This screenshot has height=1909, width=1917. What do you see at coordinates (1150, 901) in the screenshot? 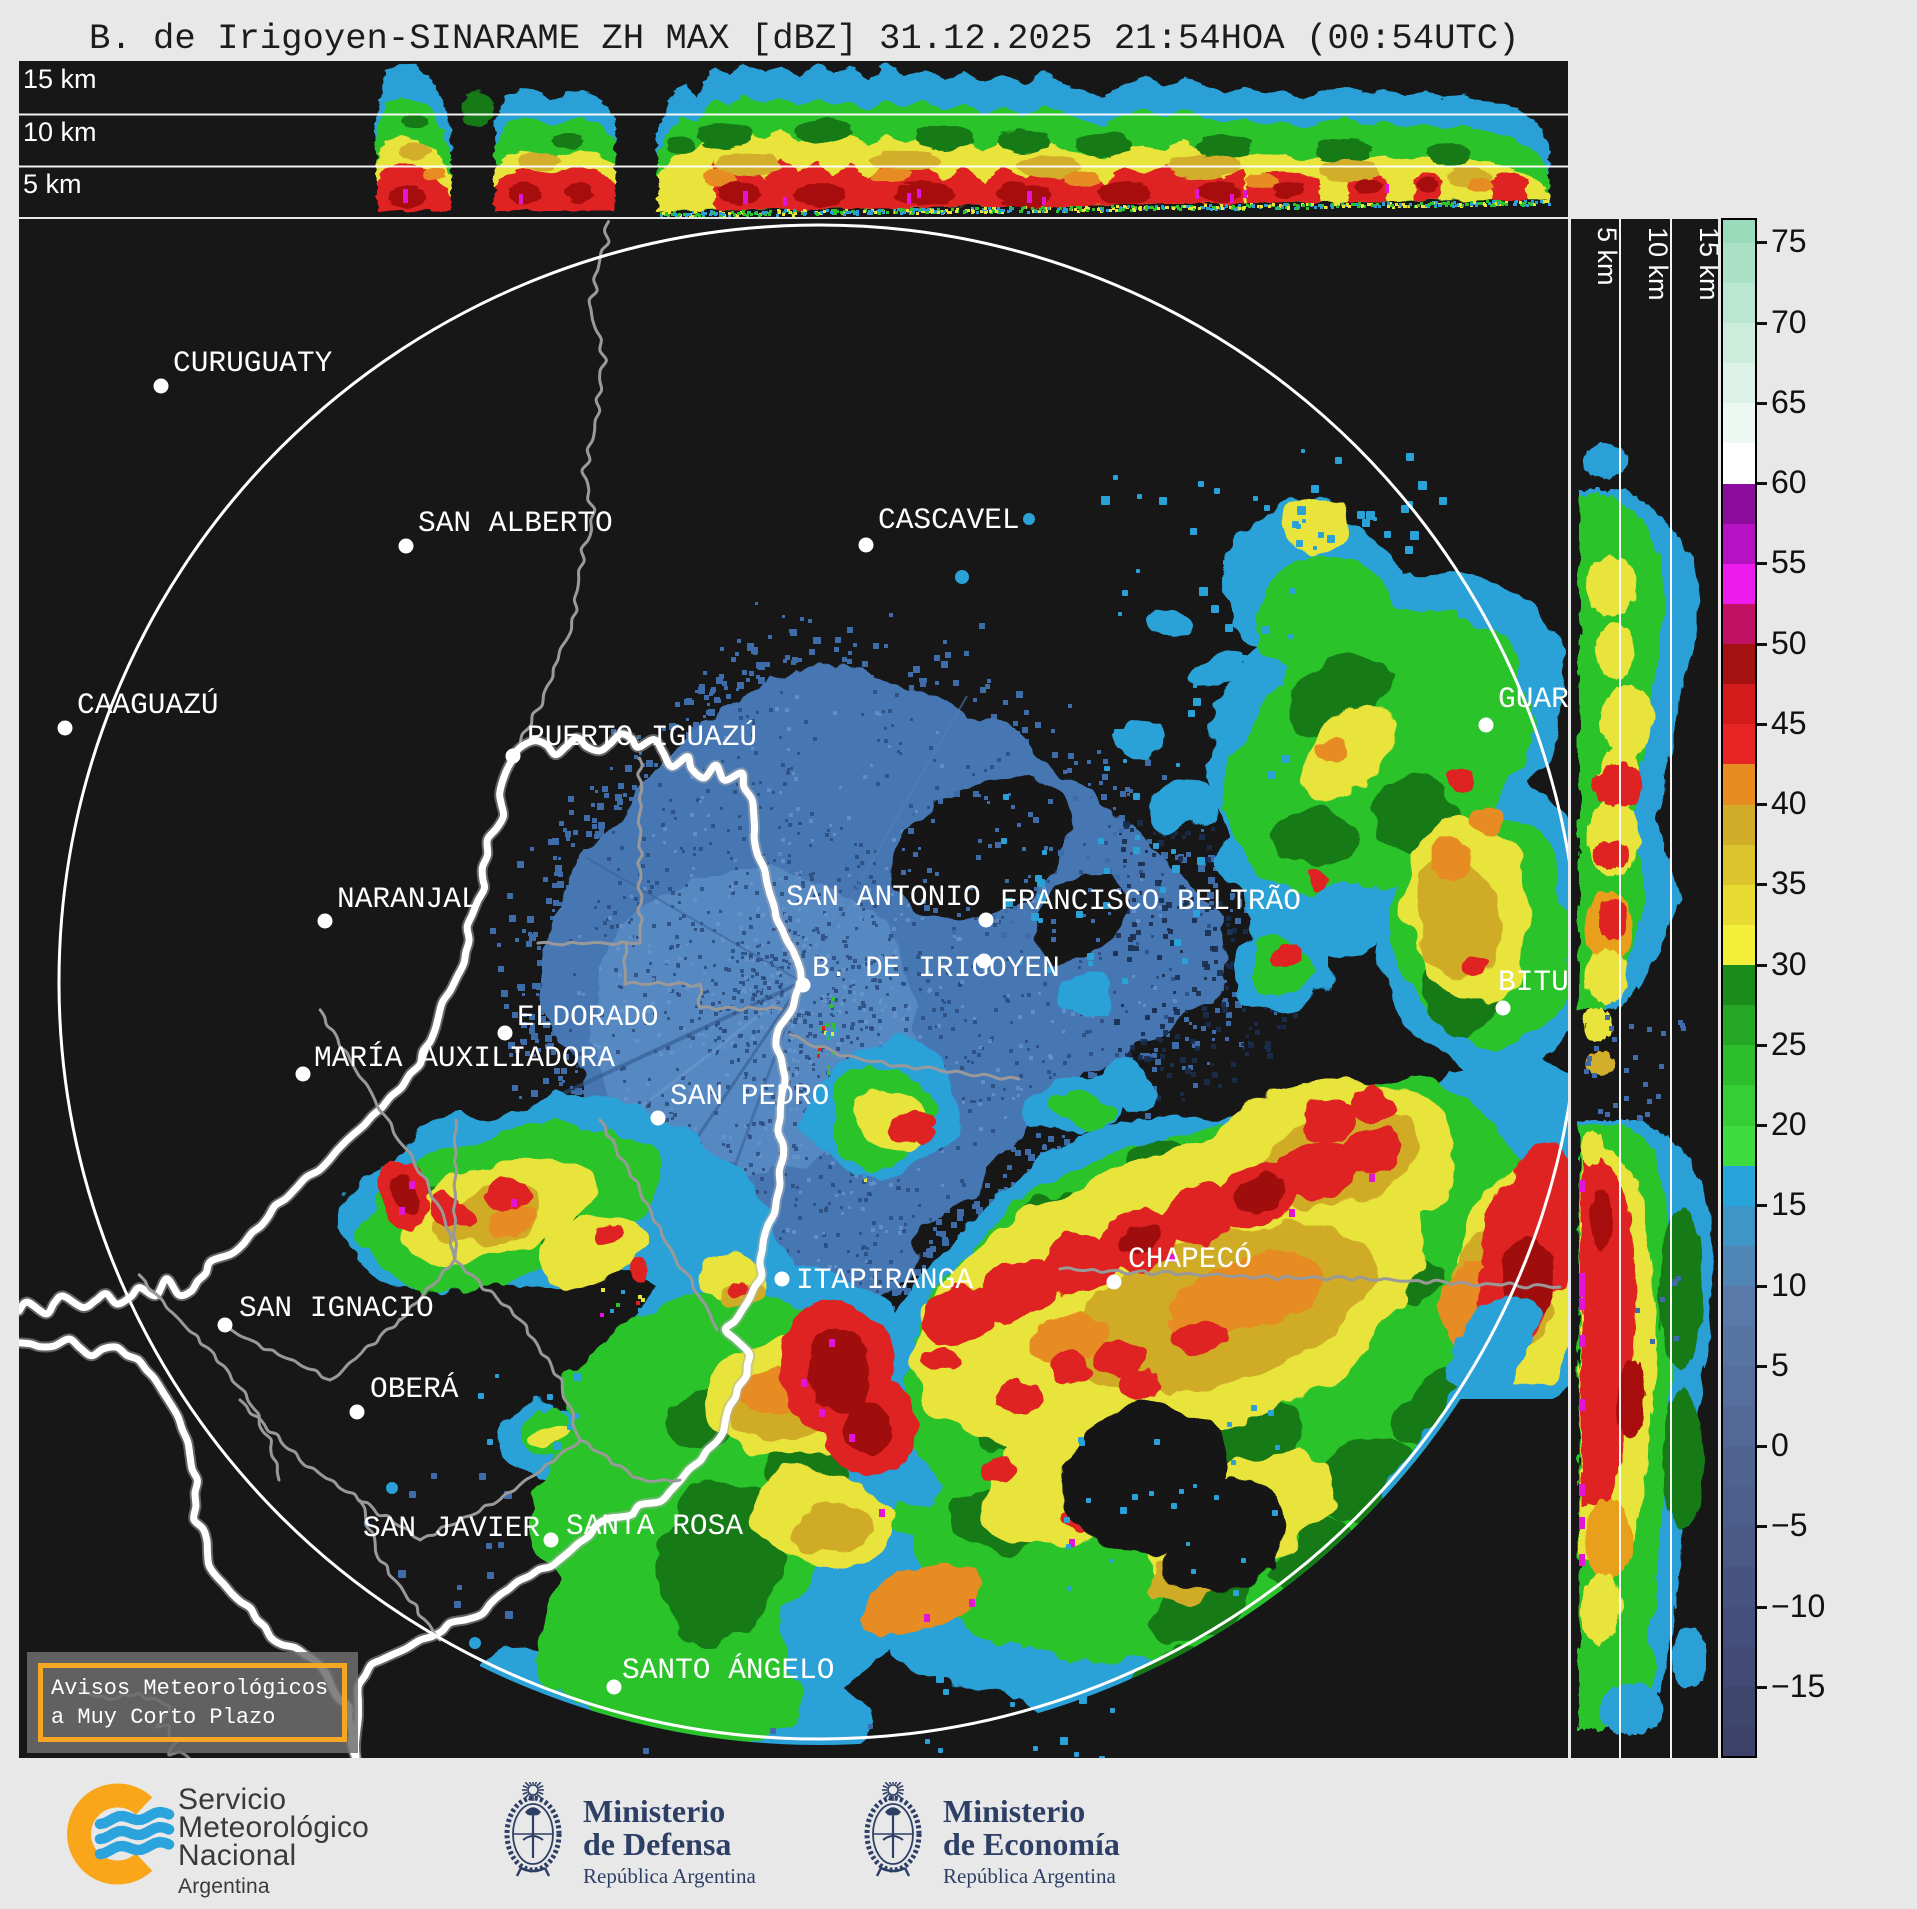
I see `svg-text: FRANCISCO BELTRÃO` at bounding box center [1150, 901].